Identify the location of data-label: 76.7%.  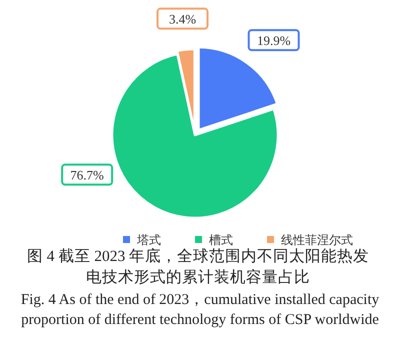
(87, 175).